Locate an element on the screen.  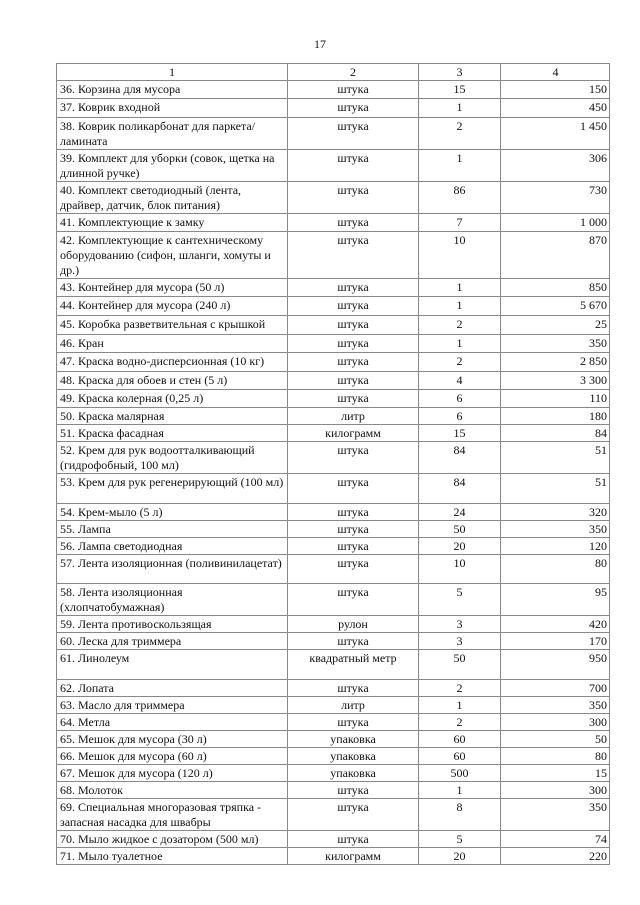
table-row: 55. Лампа штука 50 350 is located at coordinates (333, 529).